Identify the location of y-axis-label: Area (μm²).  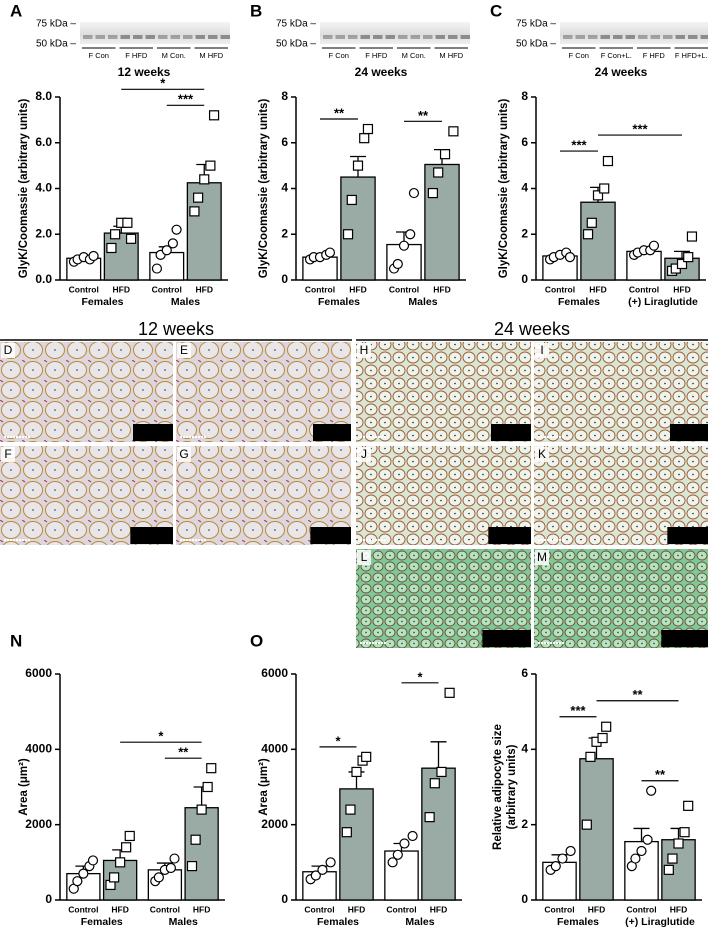
(264, 787).